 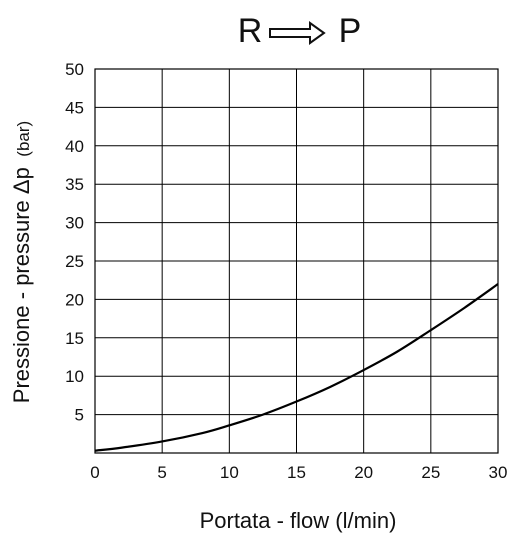 What do you see at coordinates (94, 472) in the screenshot?
I see `x-tick-label: 0` at bounding box center [94, 472].